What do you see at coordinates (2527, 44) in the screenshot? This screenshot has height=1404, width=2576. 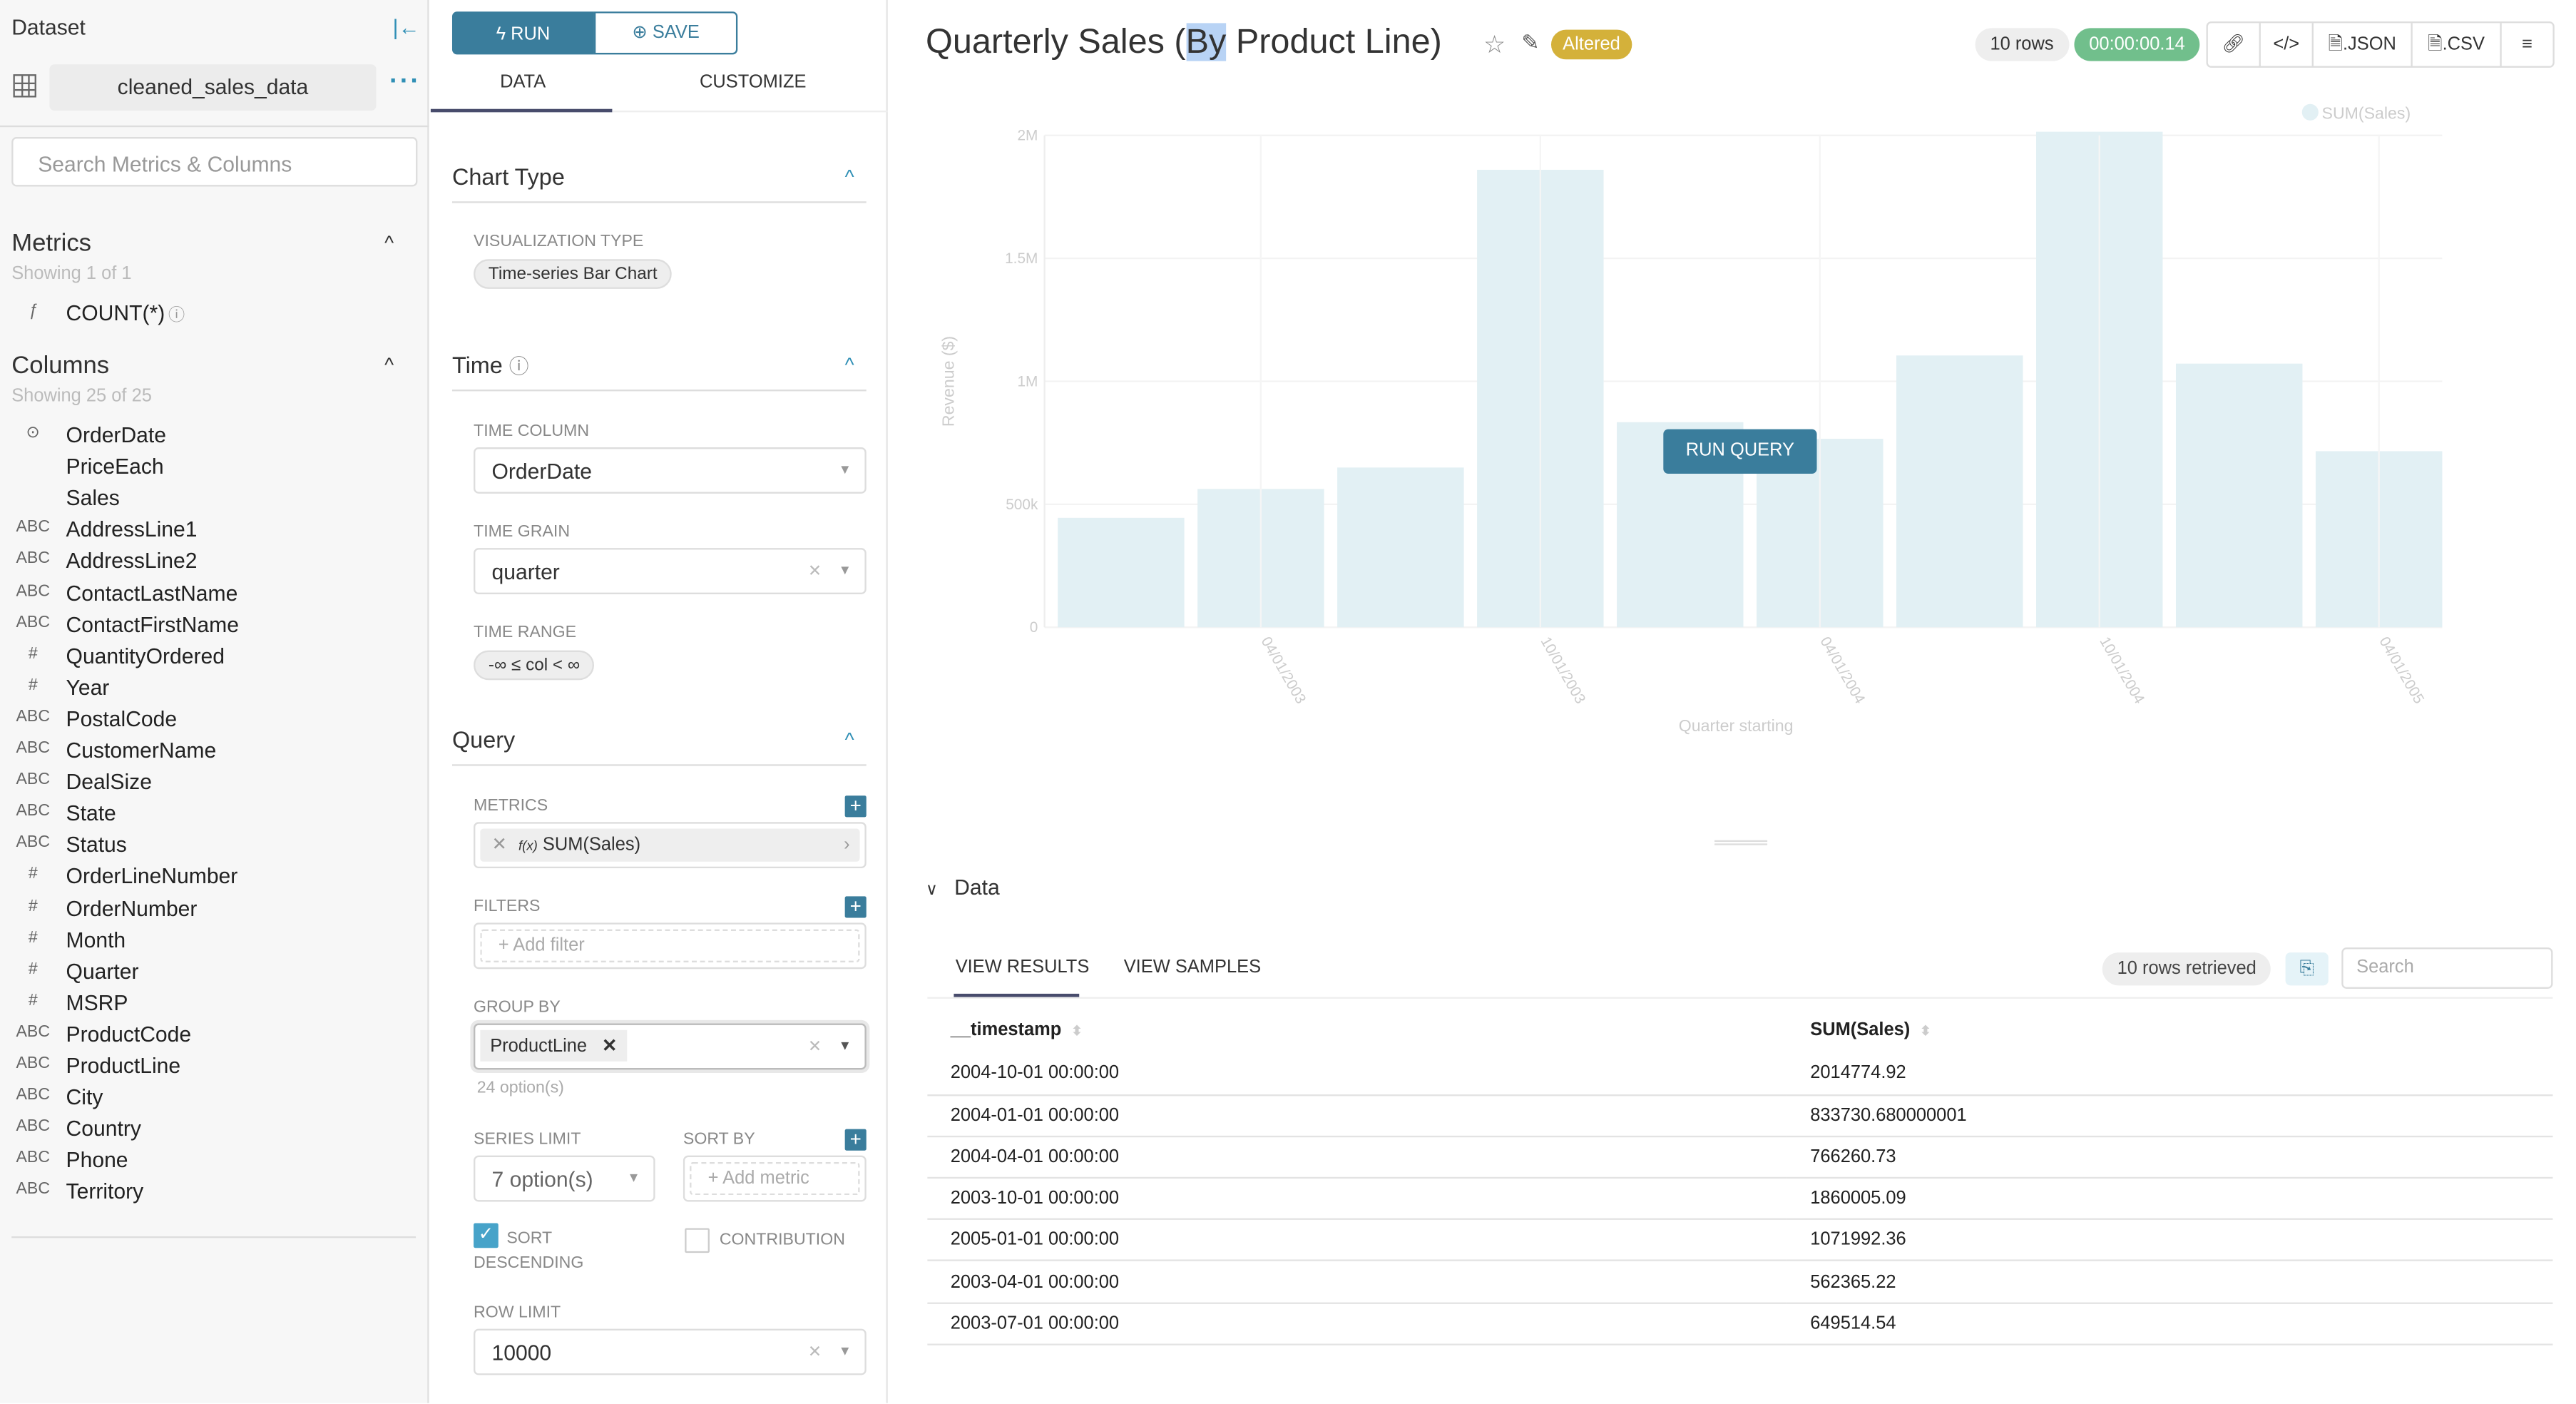 I see `menu-icon: ≡` at bounding box center [2527, 44].